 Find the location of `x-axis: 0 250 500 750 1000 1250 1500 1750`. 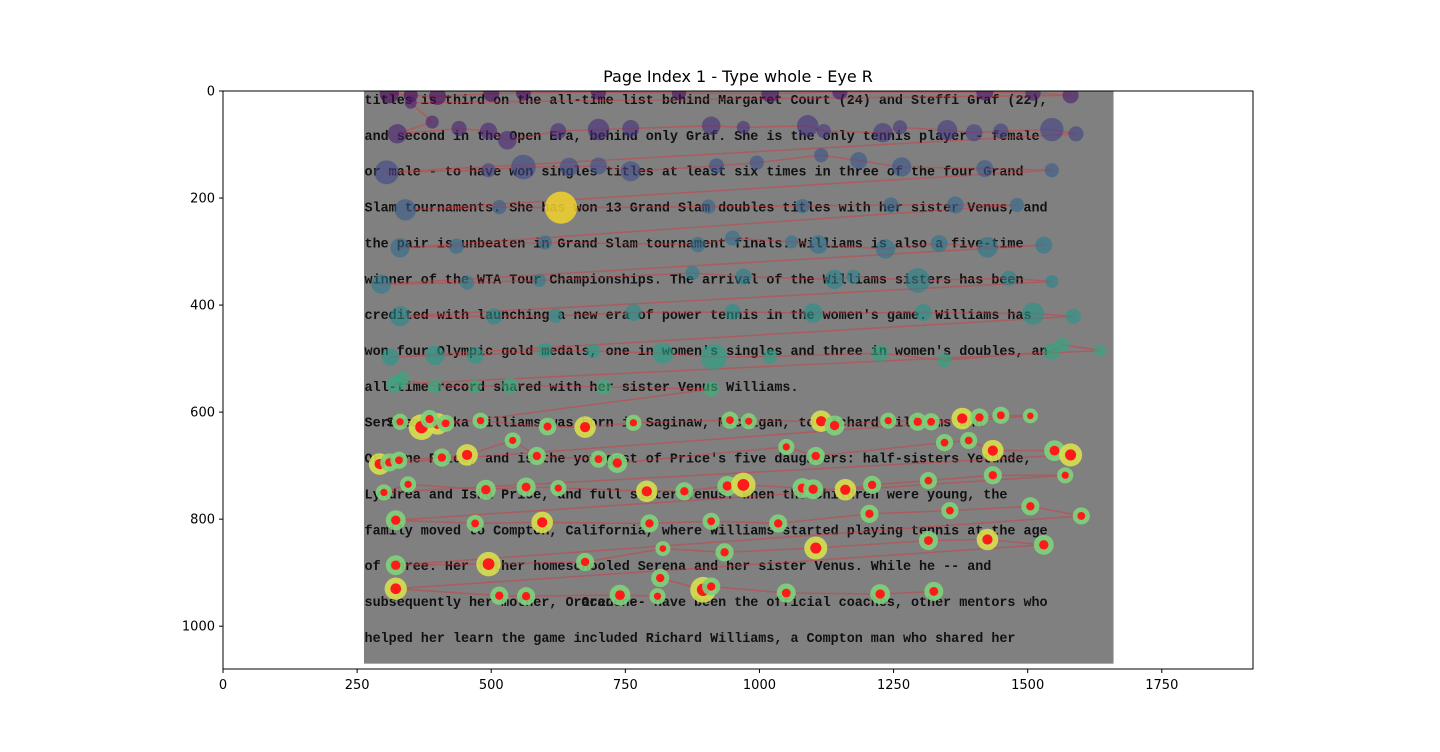

x-axis: 0 250 500 750 1000 1250 1500 1750 is located at coordinates (698, 681).